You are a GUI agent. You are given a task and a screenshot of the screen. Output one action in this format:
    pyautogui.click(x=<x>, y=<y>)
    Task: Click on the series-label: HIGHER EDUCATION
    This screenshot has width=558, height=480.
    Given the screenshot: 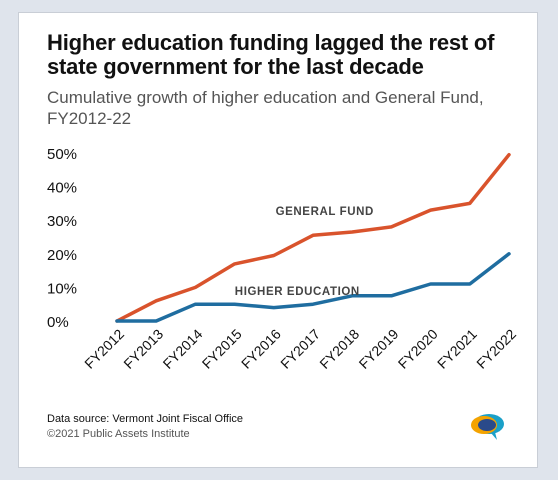 What is the action you would take?
    pyautogui.click(x=297, y=292)
    